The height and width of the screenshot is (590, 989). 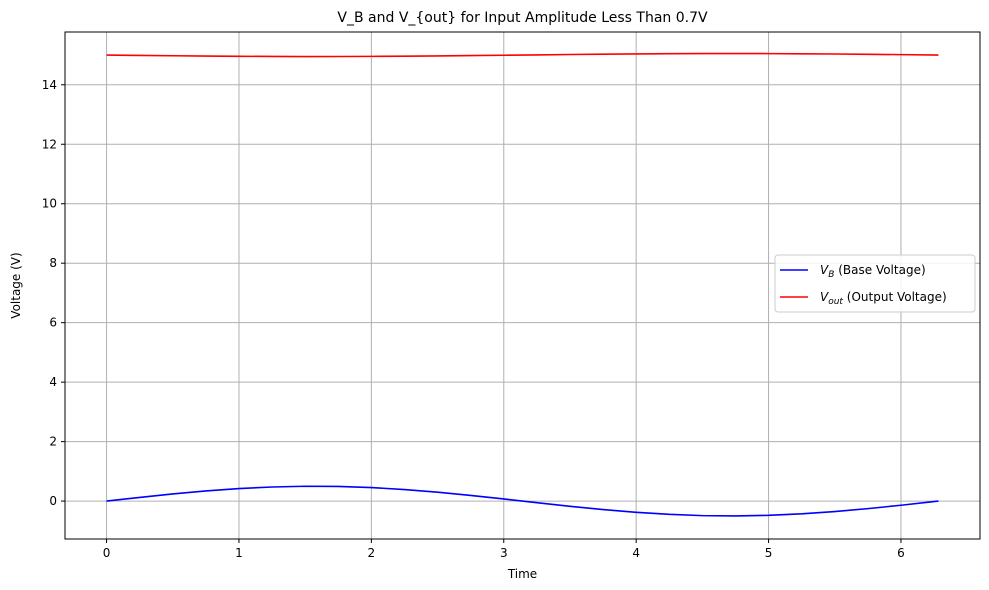 I want to click on y-tick-label: 0, so click(x=53, y=501).